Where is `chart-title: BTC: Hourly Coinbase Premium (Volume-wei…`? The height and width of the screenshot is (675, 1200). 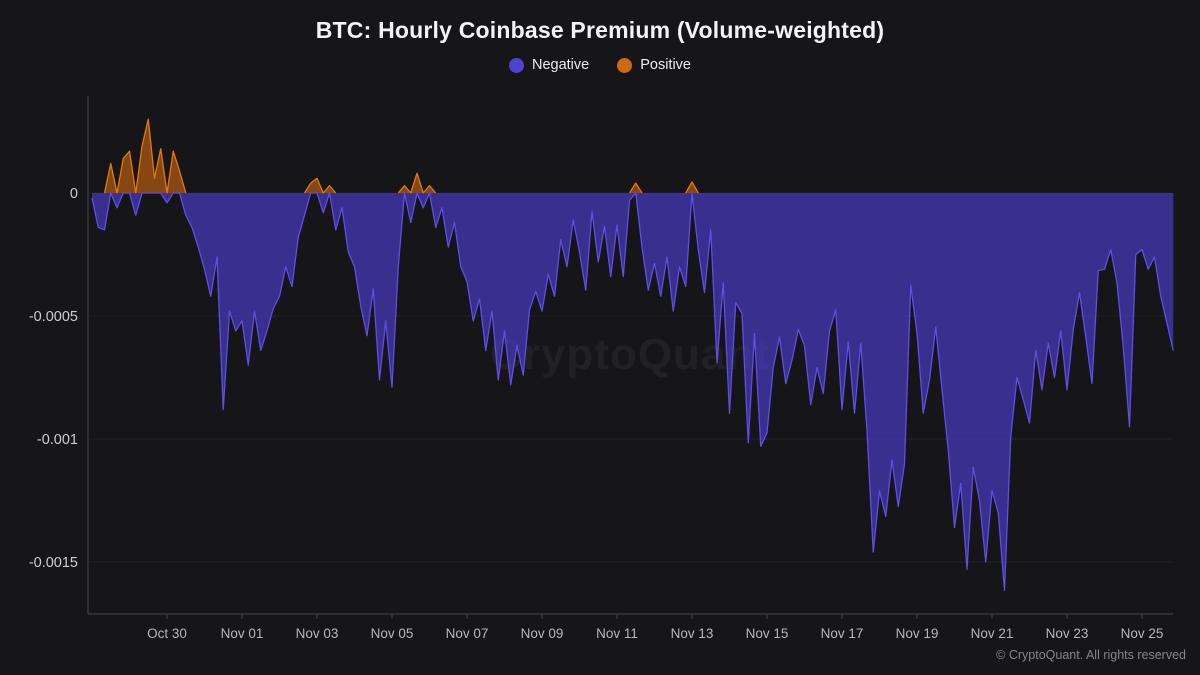
chart-title: BTC: Hourly Coinbase Premium (Volume-wei… is located at coordinates (600, 30).